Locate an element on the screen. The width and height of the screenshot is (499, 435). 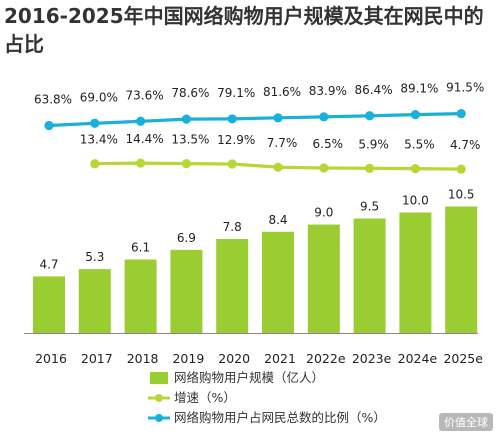
share-point-2024e is located at coordinates (415, 115).